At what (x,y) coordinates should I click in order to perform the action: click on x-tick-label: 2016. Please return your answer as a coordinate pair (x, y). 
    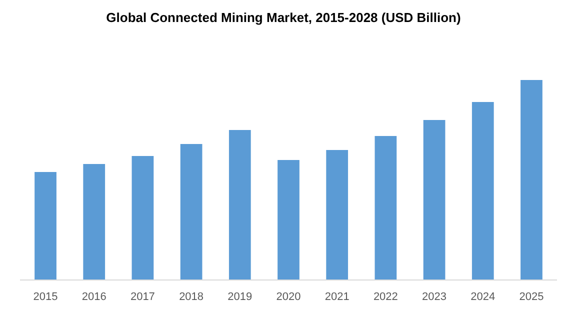
    Looking at the image, I should click on (94, 297).